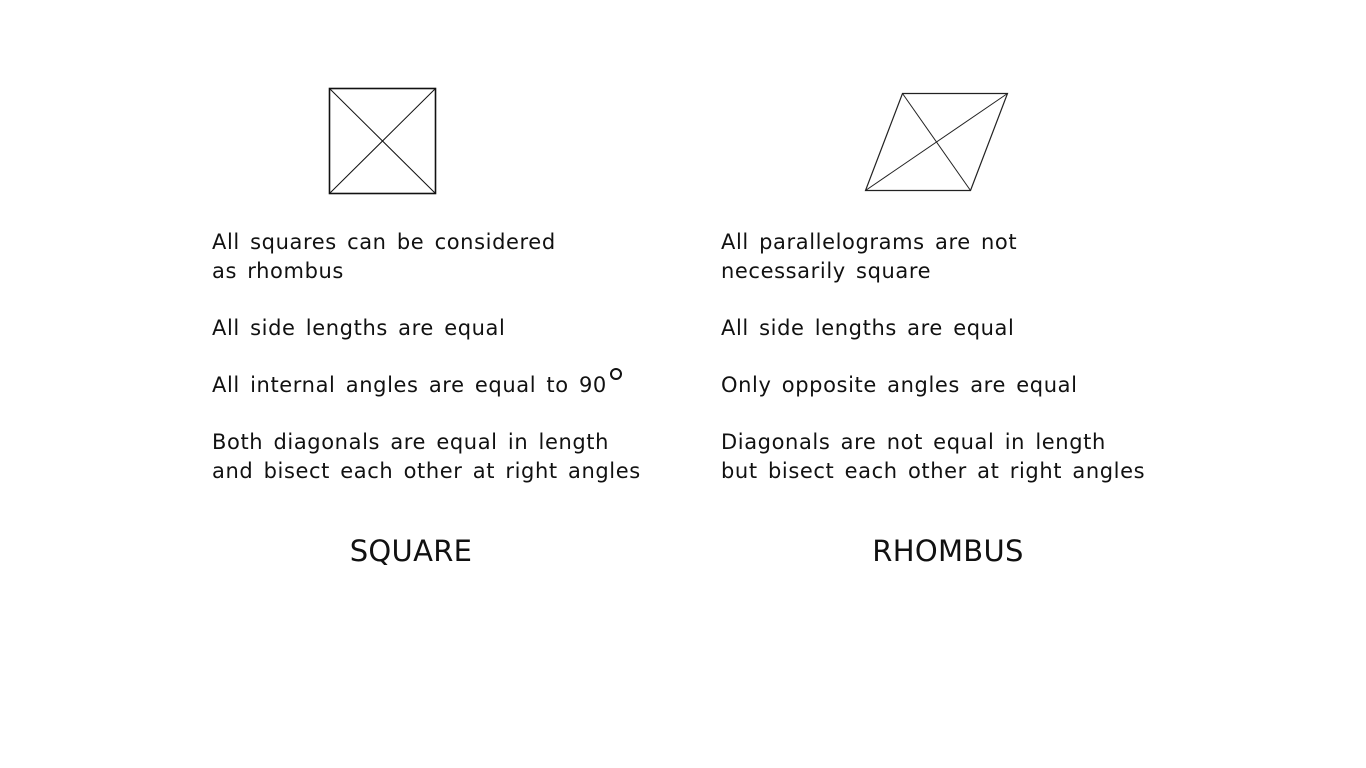  I want to click on square-property-rhombus: All squares can be considered as rhombus, so click(384, 256).